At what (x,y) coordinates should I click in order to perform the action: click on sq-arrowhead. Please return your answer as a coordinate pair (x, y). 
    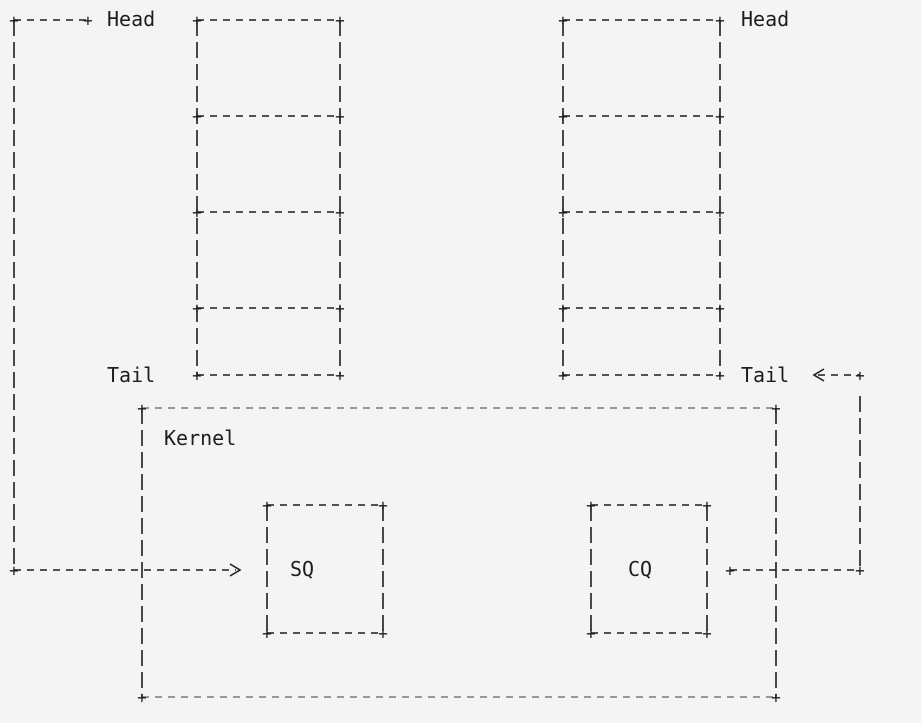
    Looking at the image, I should click on (235, 570).